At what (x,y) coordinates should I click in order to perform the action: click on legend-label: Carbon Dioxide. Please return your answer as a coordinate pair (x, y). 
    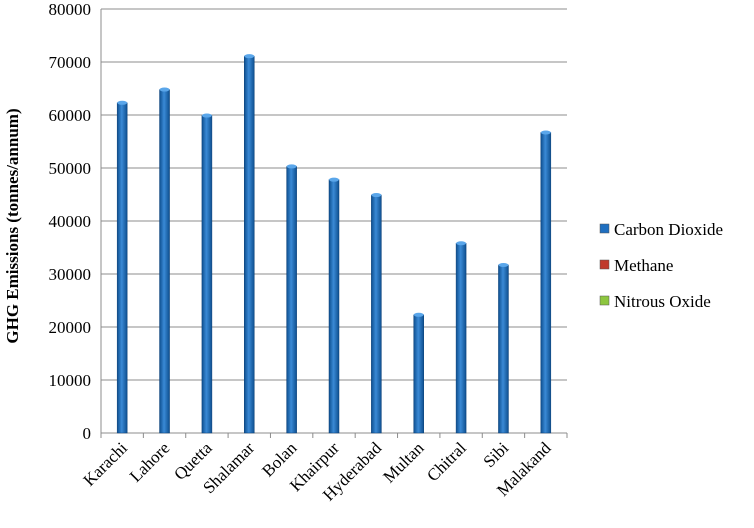
    Looking at the image, I should click on (668, 229).